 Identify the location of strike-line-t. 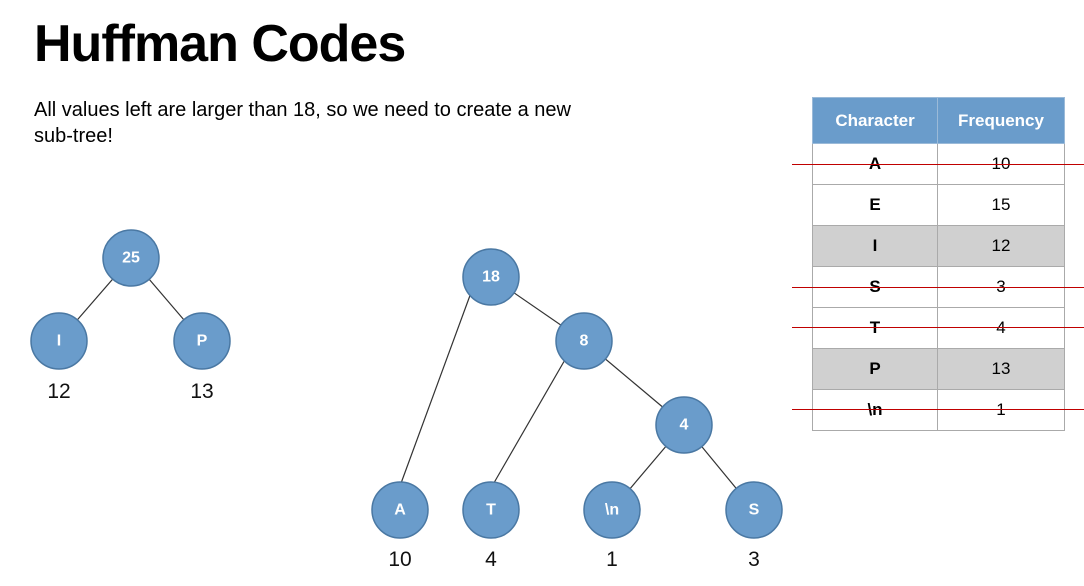
(938, 327).